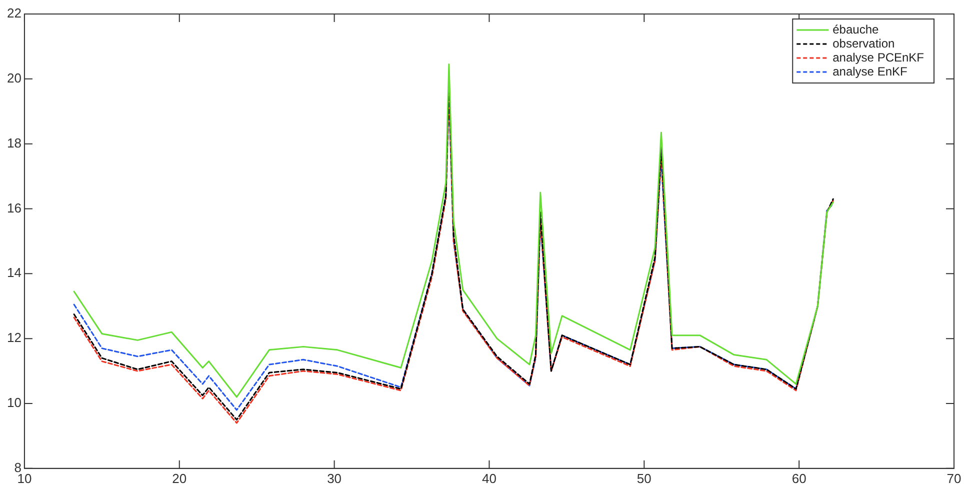 The width and height of the screenshot is (972, 494). Describe the element at coordinates (870, 71) in the screenshot. I see `legend-label: analyse EnKF` at that location.